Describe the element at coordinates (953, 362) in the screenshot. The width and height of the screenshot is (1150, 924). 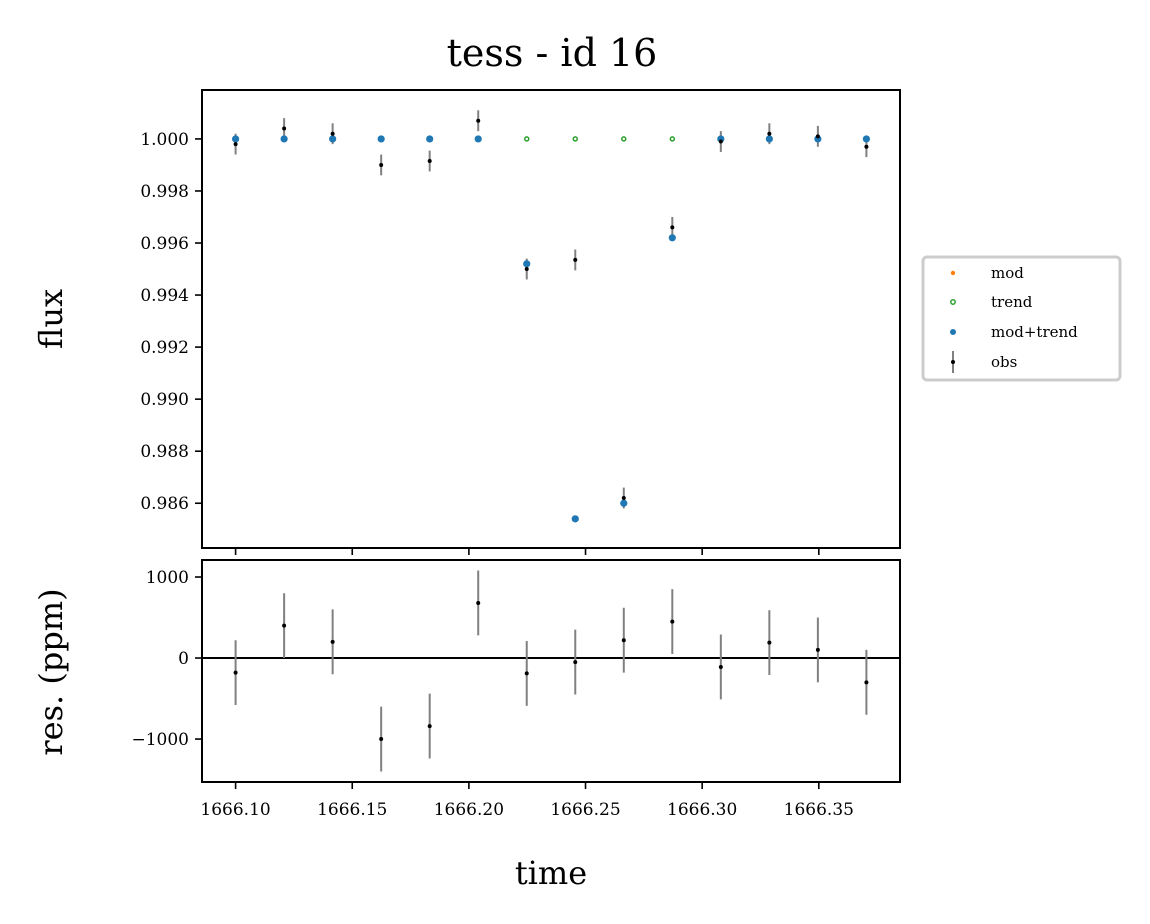
I see `legend-obs-marker` at that location.